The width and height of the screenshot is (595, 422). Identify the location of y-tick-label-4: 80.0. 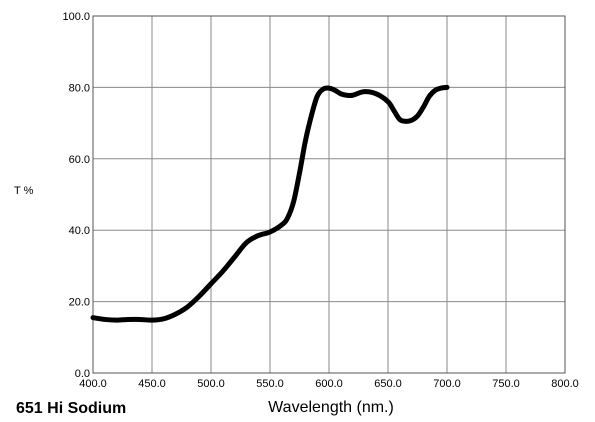
(79, 88).